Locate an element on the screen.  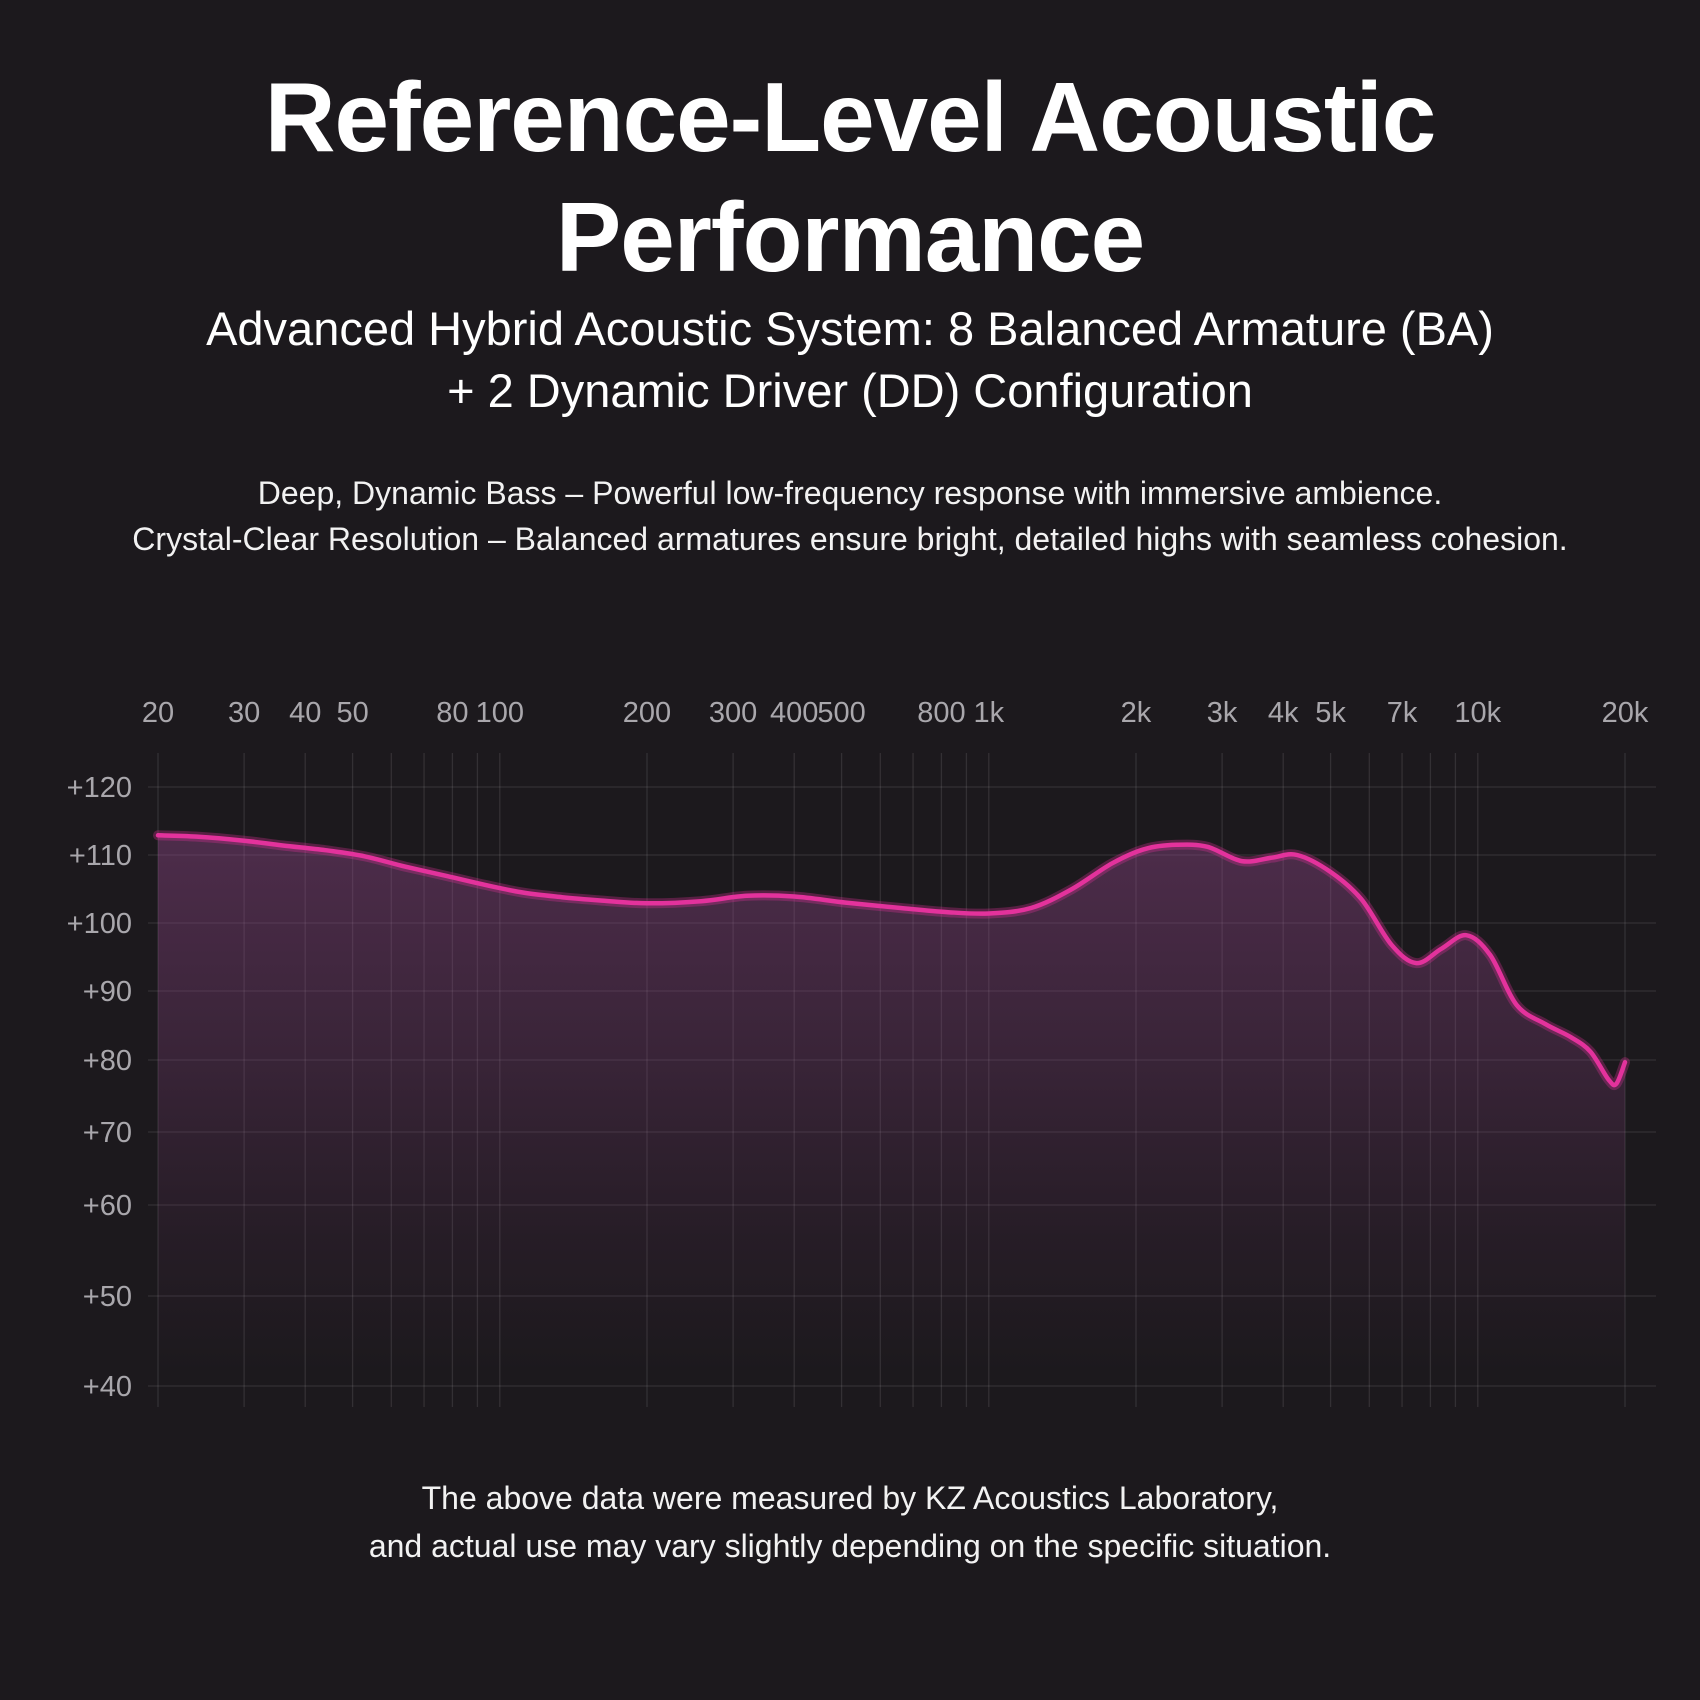
y-tick-label: +110 is located at coordinates (100, 856).